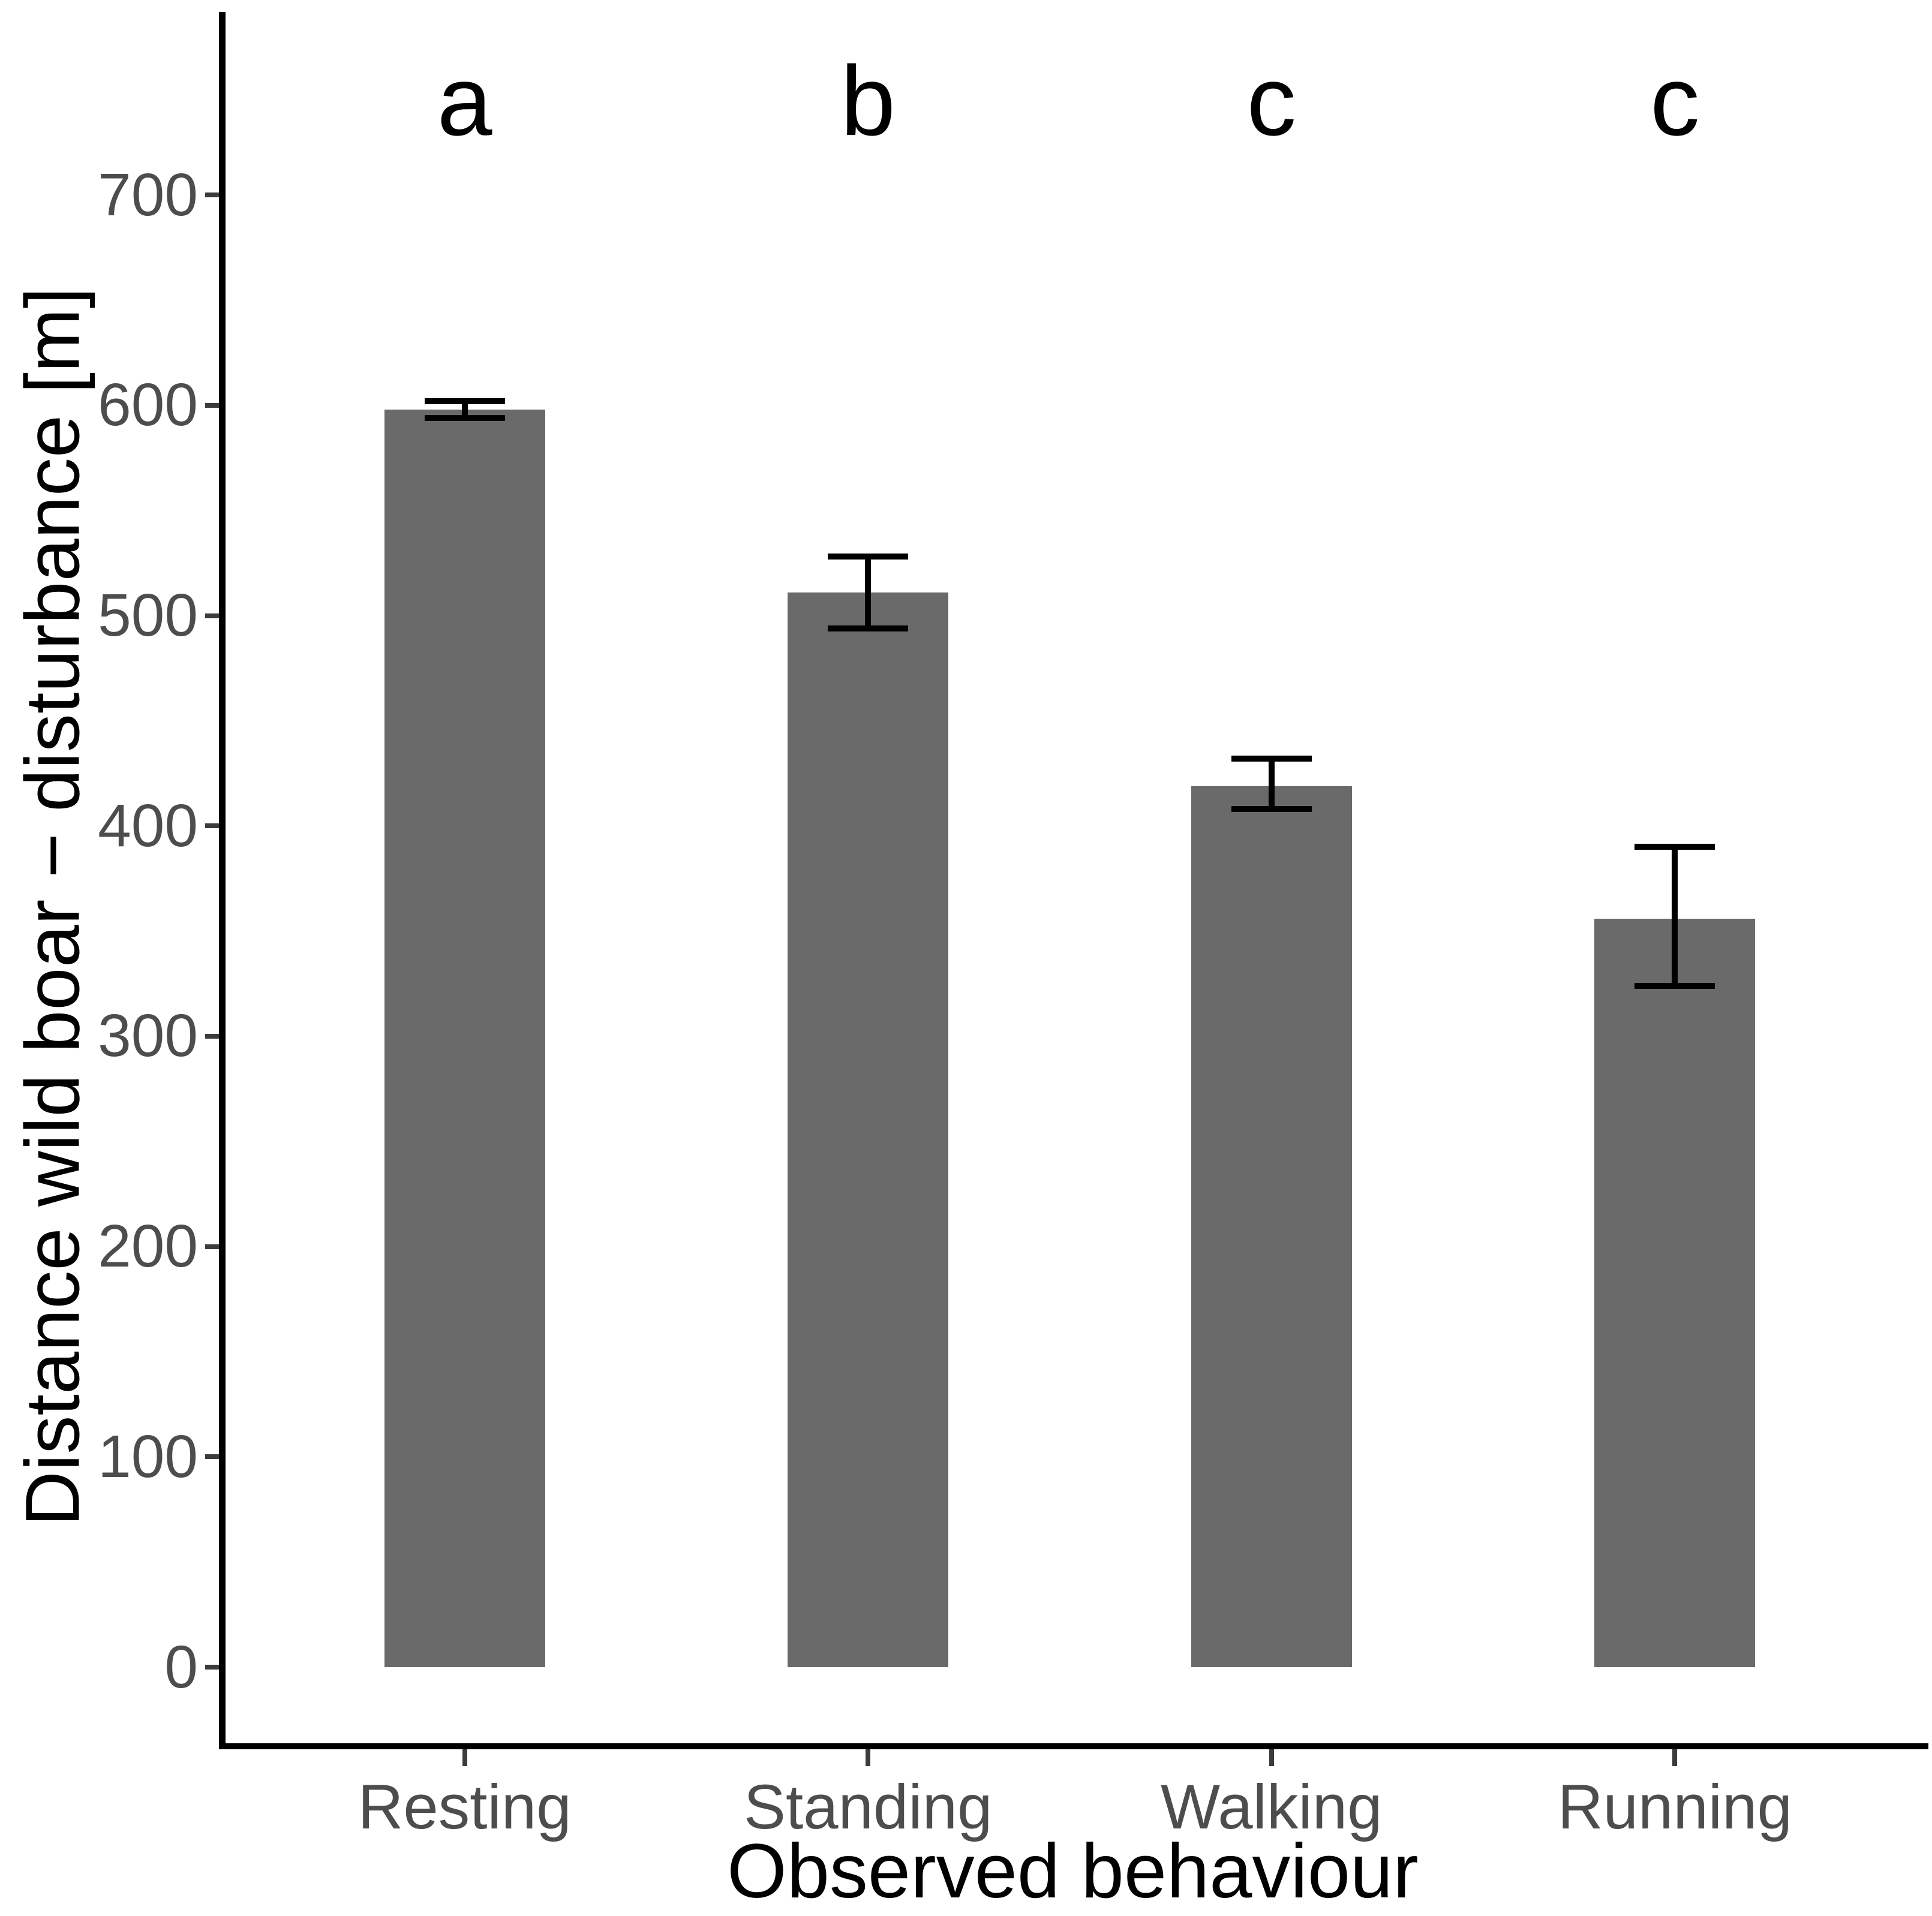 The image size is (1932, 1916). I want to click on sig-letter-resting: a, so click(464, 101).